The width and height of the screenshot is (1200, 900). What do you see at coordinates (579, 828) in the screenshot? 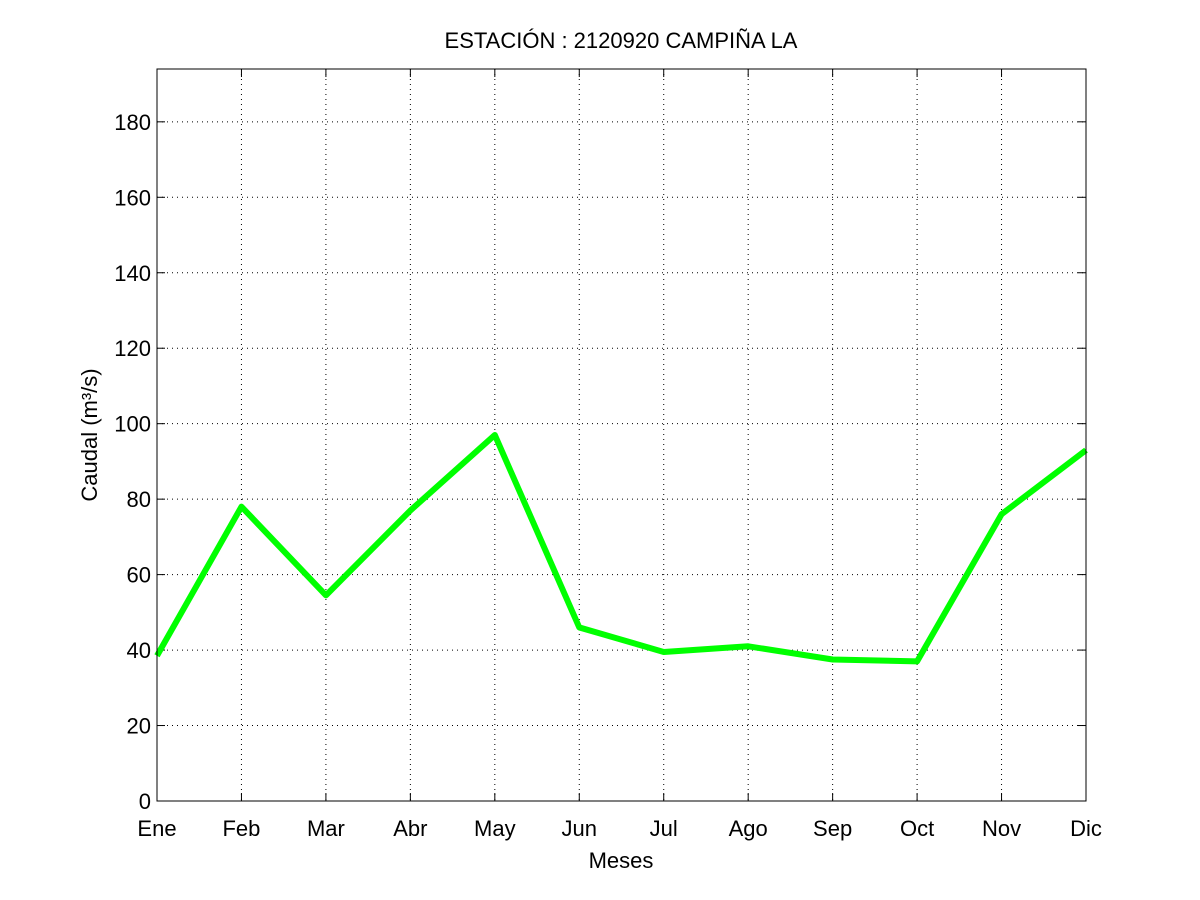
I see `x-tick-label: Jun` at bounding box center [579, 828].